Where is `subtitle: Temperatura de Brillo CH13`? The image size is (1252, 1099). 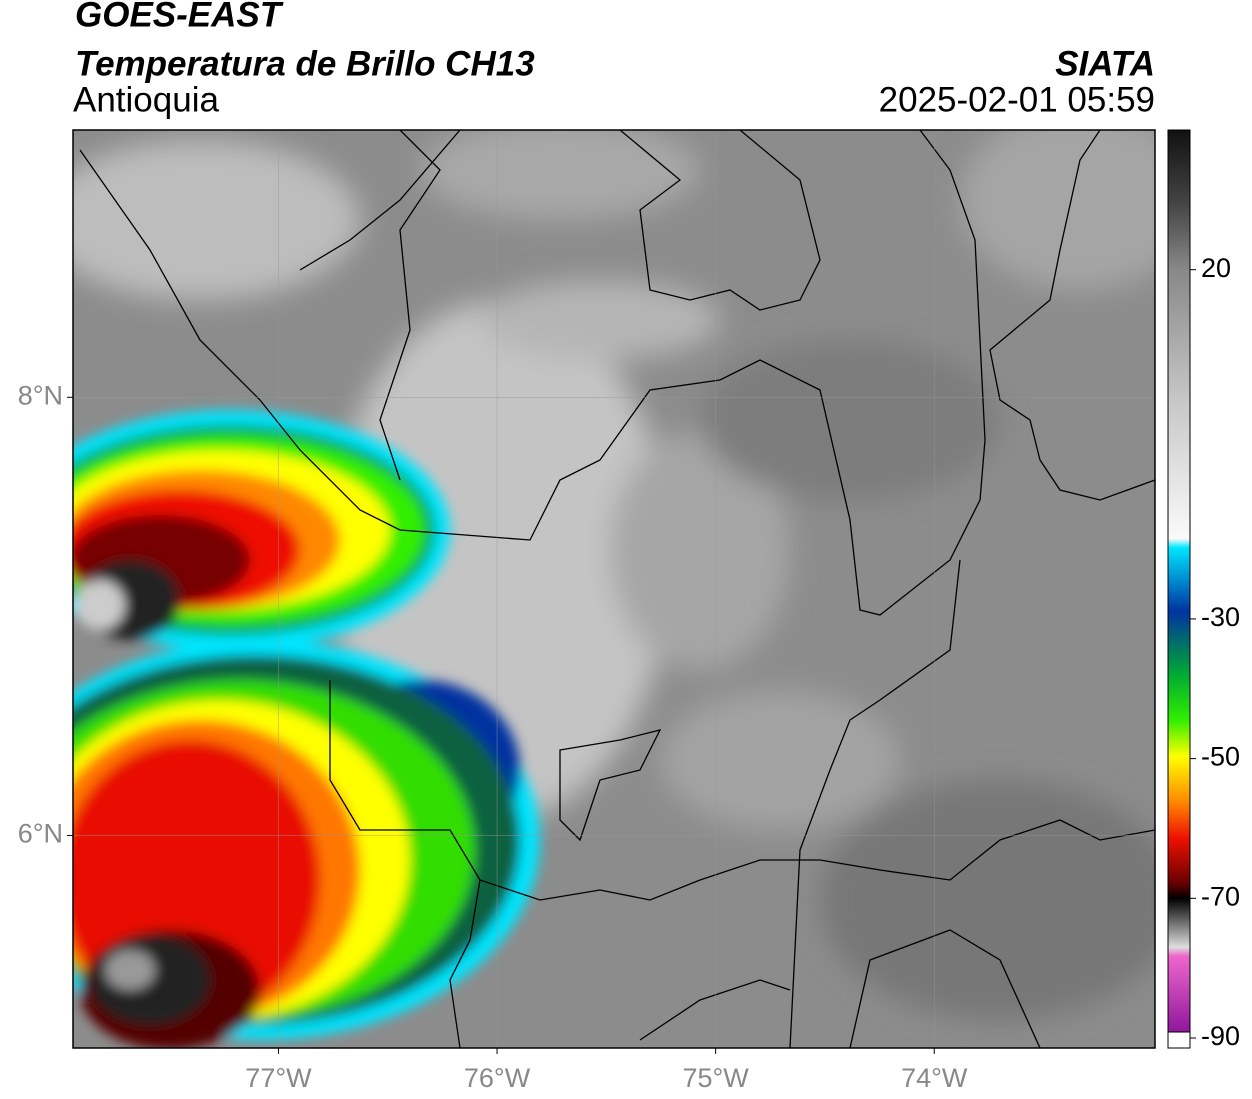 subtitle: Temperatura de Brillo CH13 is located at coordinates (305, 63).